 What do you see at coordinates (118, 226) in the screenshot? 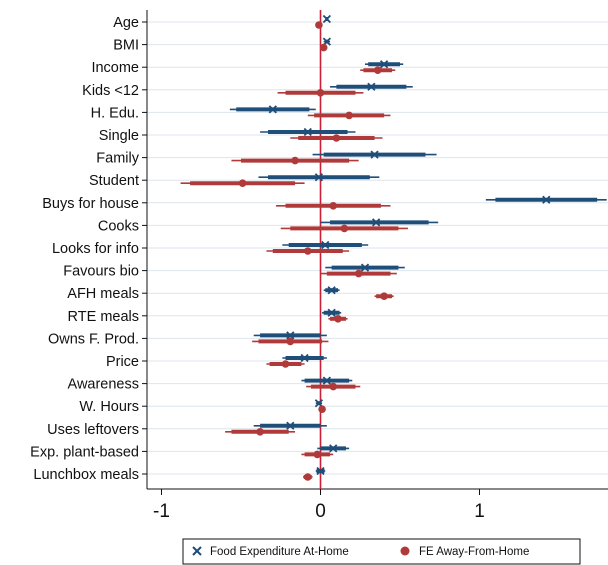
I see `category-label: Cooks` at bounding box center [118, 226].